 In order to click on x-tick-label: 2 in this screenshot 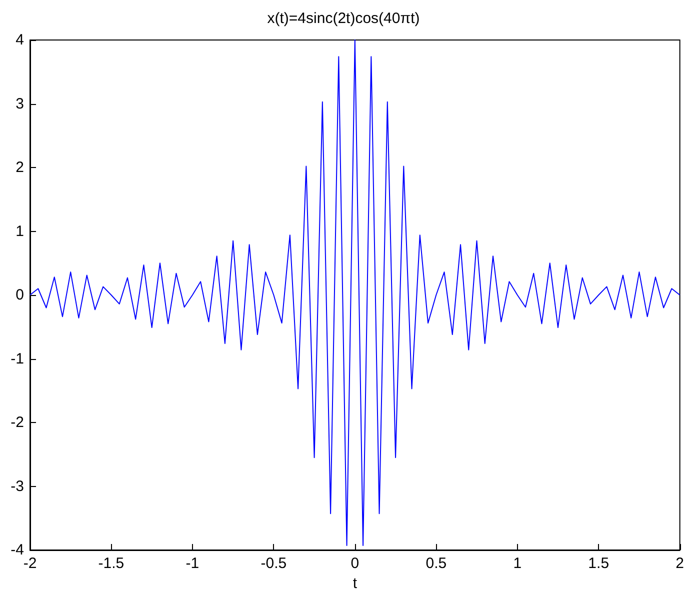, I will do `click(680, 563)`.